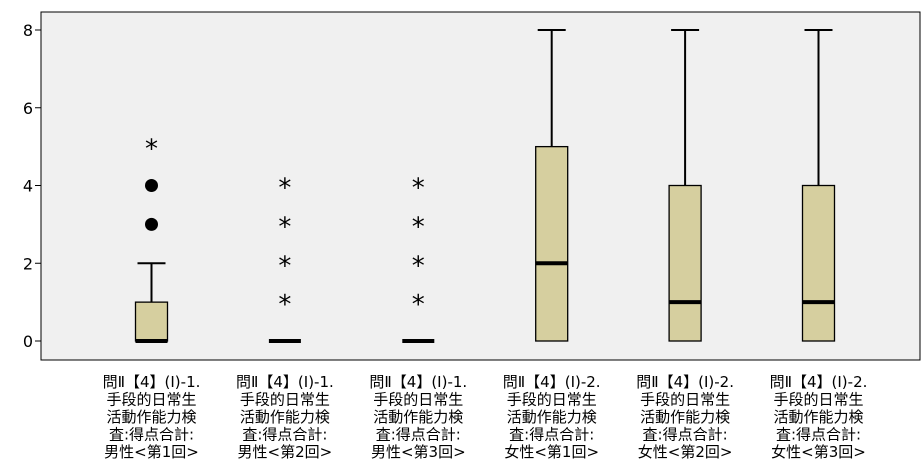  What do you see at coordinates (28, 186) in the screenshot?
I see `y-tick-label: 4` at bounding box center [28, 186].